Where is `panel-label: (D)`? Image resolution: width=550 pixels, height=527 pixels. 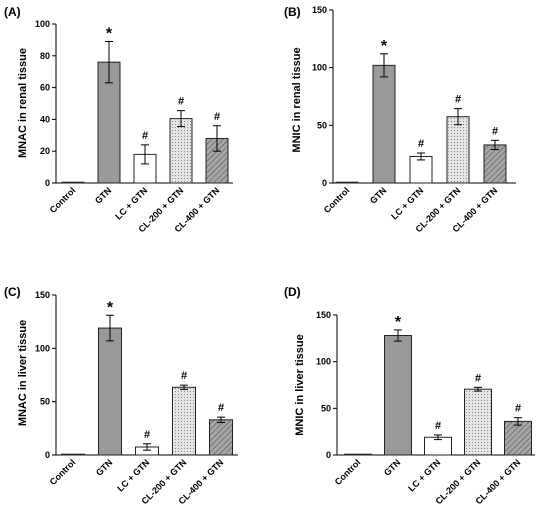 panel-label: (D) is located at coordinates (292, 292).